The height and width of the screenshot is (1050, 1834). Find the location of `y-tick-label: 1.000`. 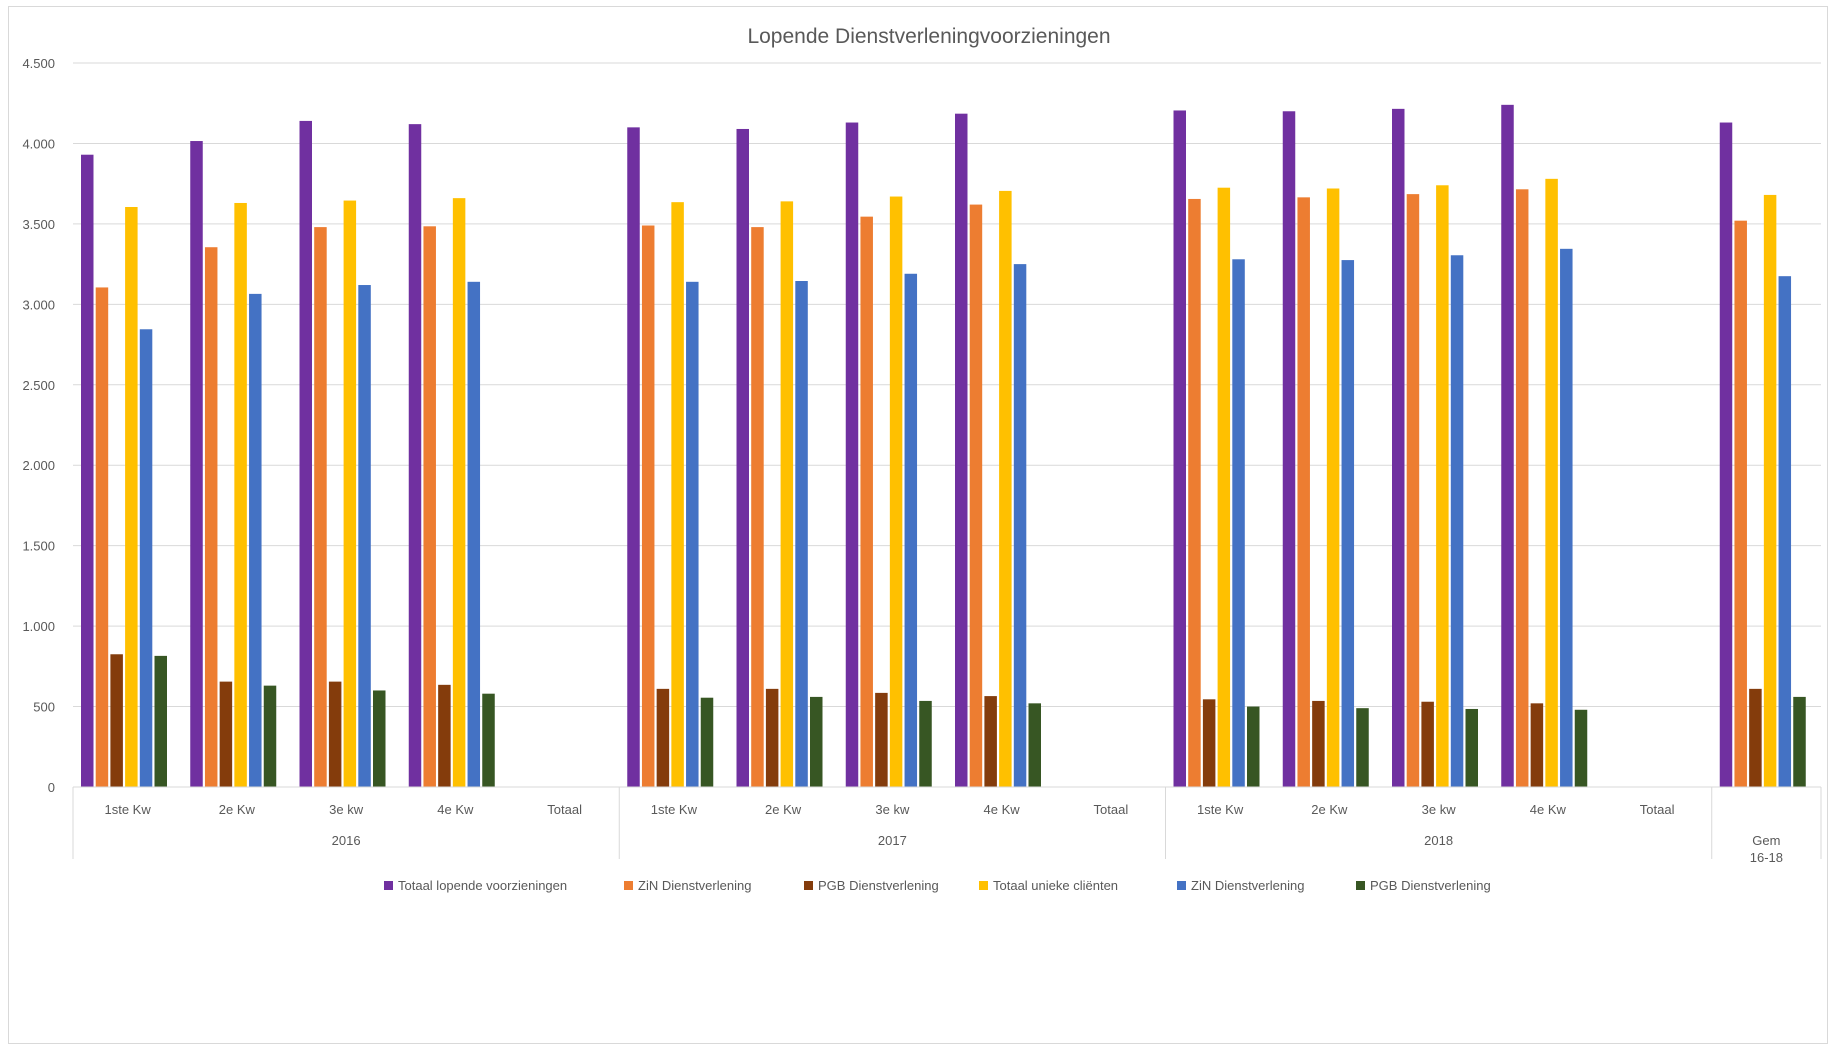

y-tick-label: 1.000 is located at coordinates (38, 626).